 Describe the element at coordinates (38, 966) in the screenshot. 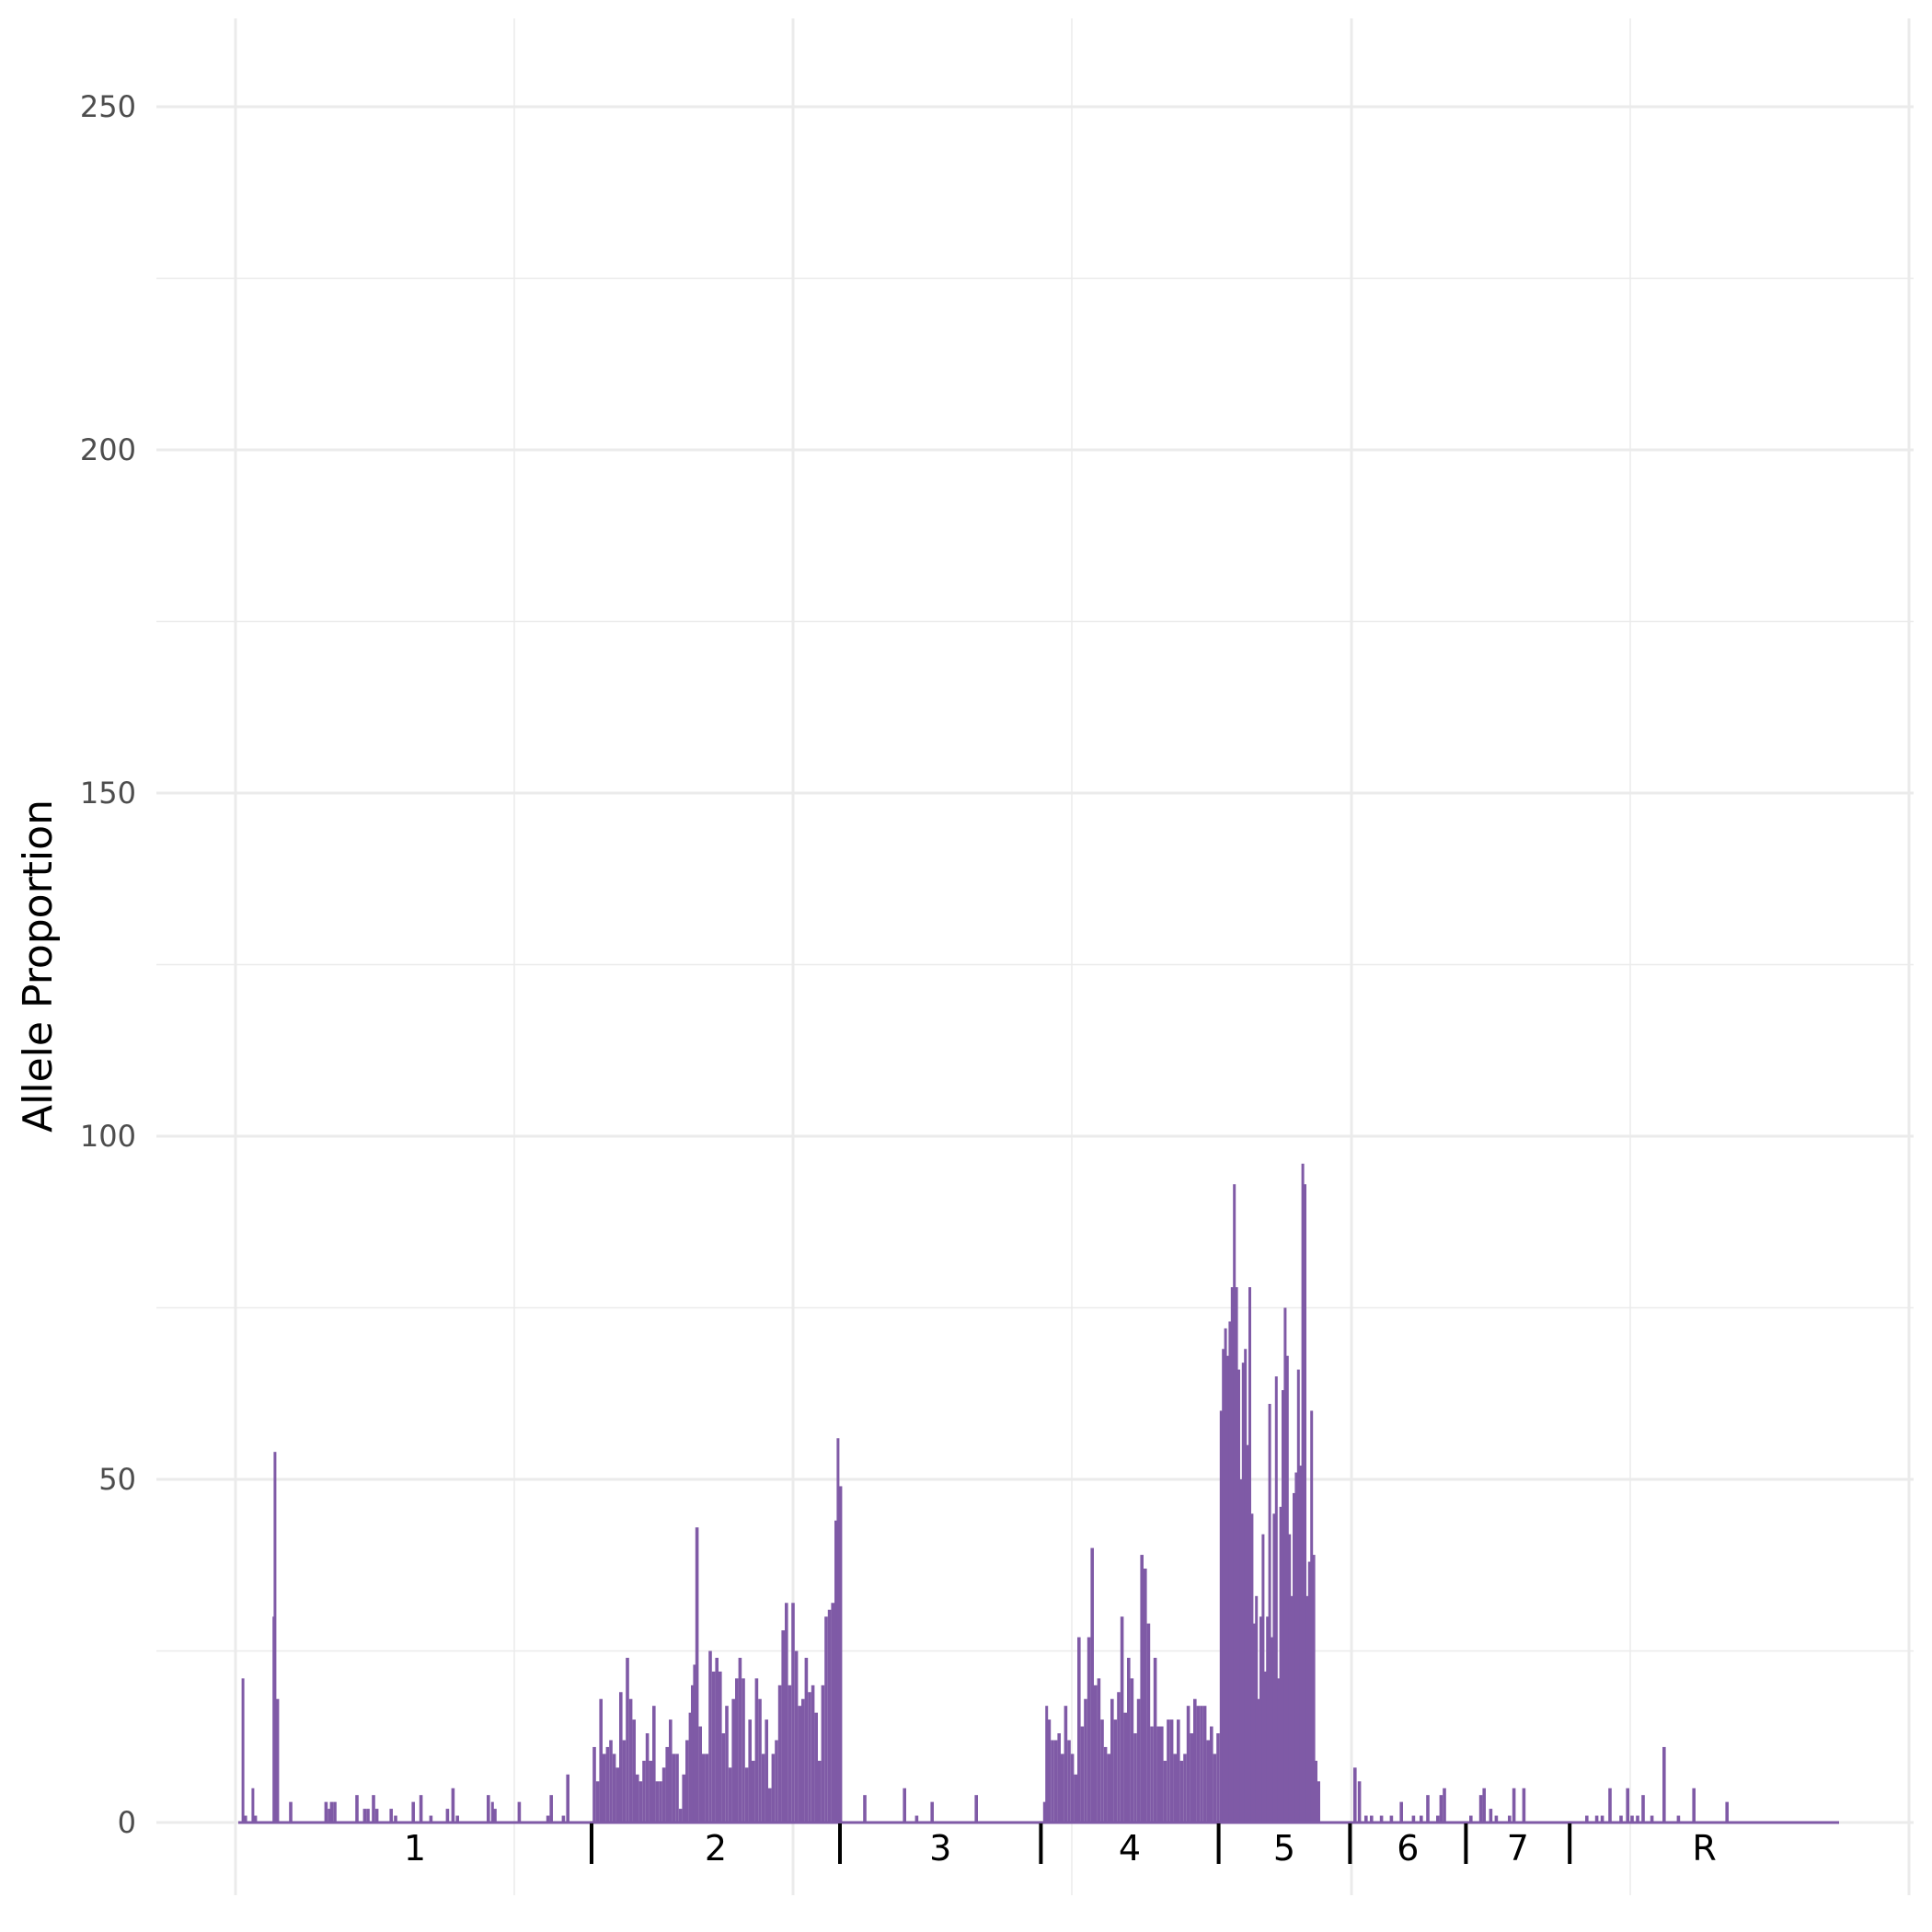

I see `y-axis-label: Allele Proportion` at that location.